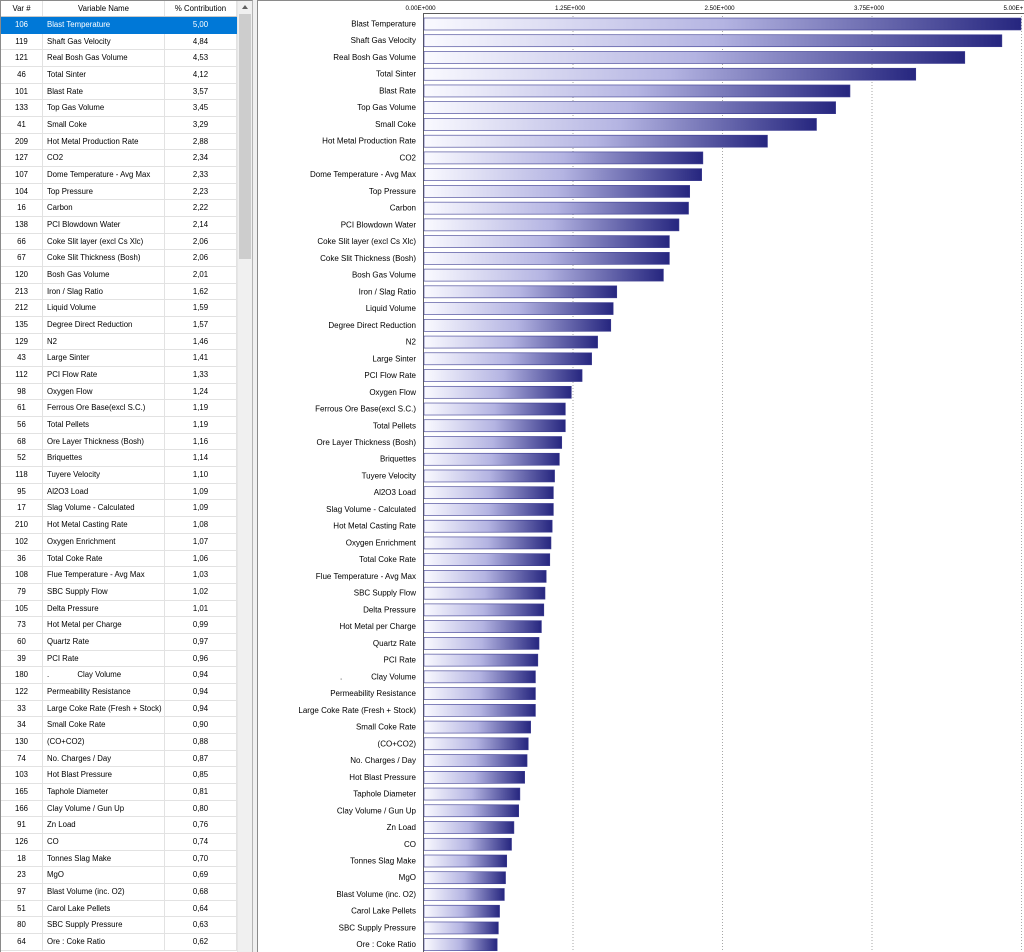 The image size is (1024, 952). Describe the element at coordinates (119, 159) in the screenshot. I see `table-row: 127 CO2 2,34` at that location.